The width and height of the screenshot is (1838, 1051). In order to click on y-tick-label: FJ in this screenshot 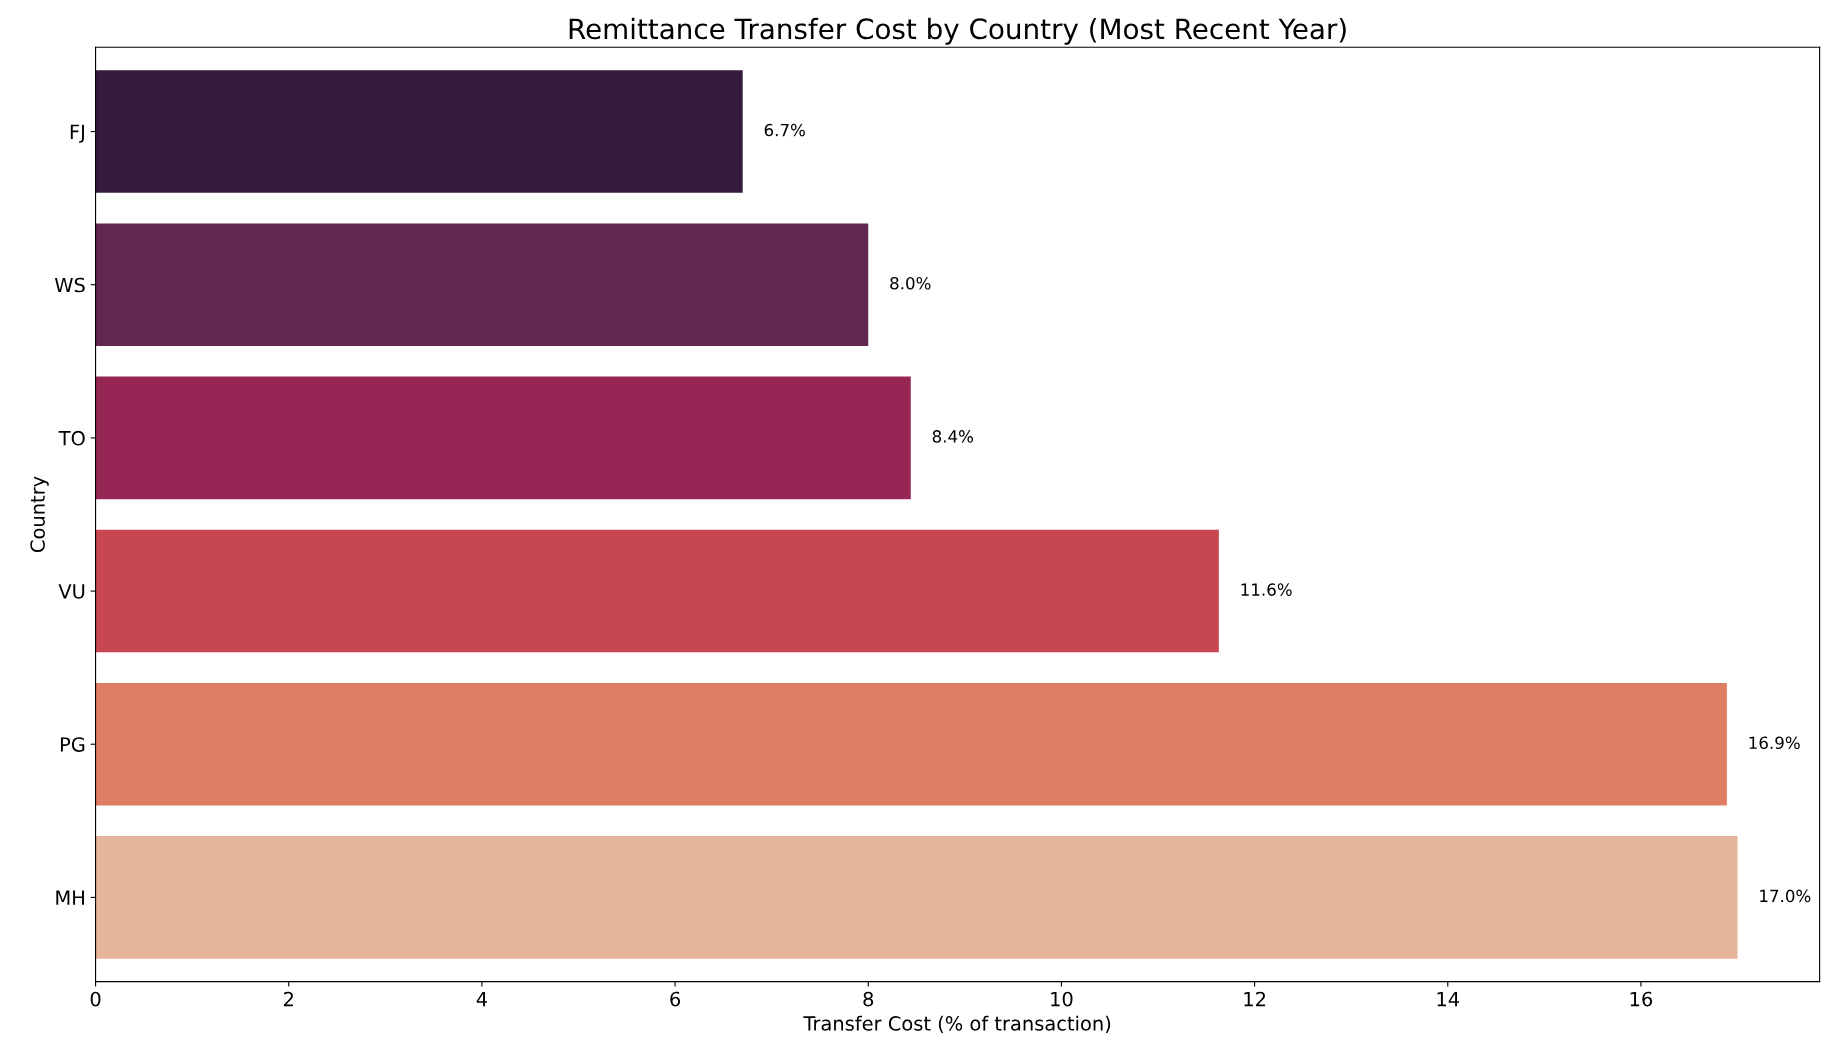, I will do `click(77, 133)`.